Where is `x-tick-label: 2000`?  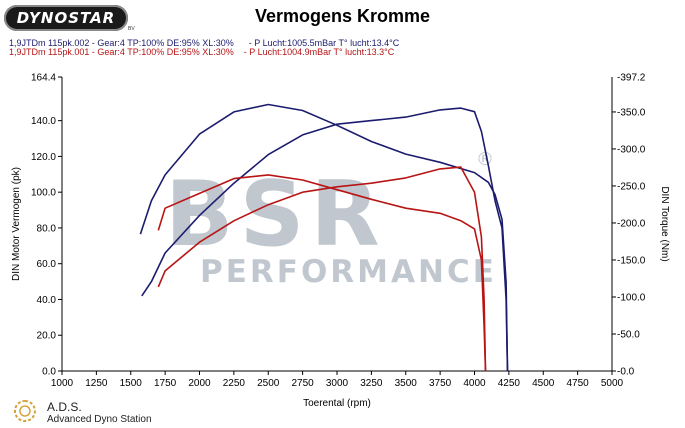
x-tick-label: 2000 is located at coordinates (199, 383).